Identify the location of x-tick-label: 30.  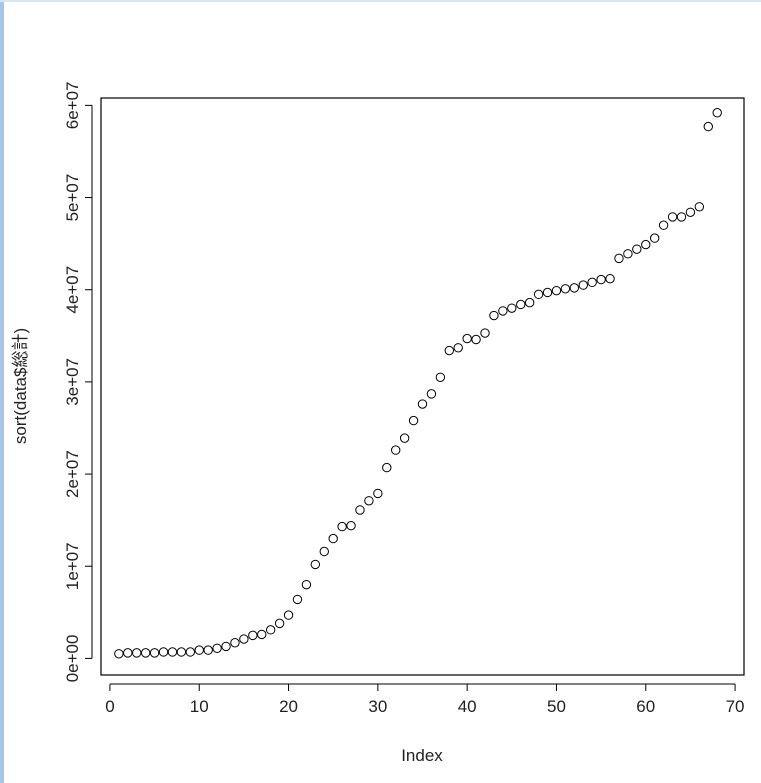
(377, 706).